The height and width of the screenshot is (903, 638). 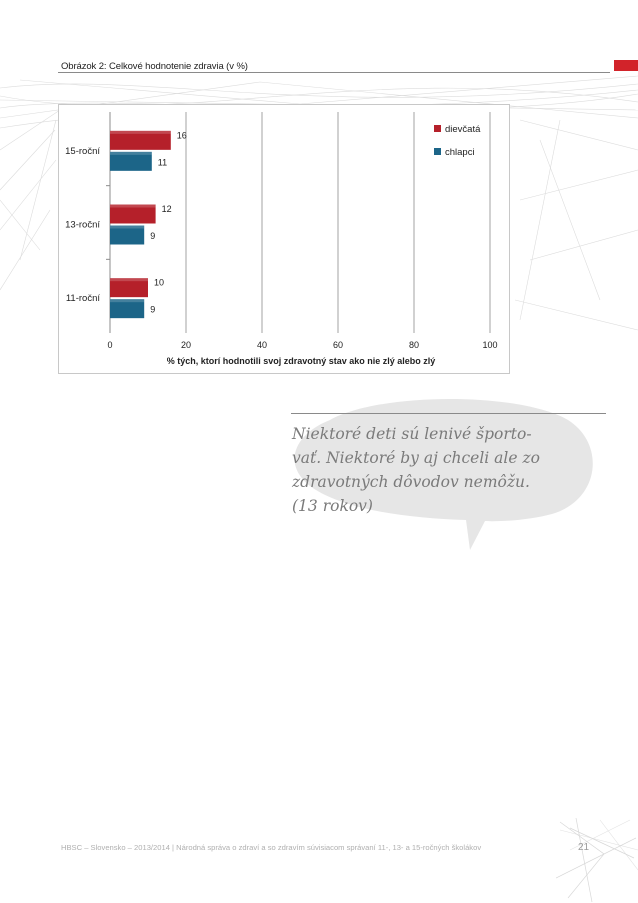 What do you see at coordinates (83, 298) in the screenshot?
I see `category-label: 11-roční` at bounding box center [83, 298].